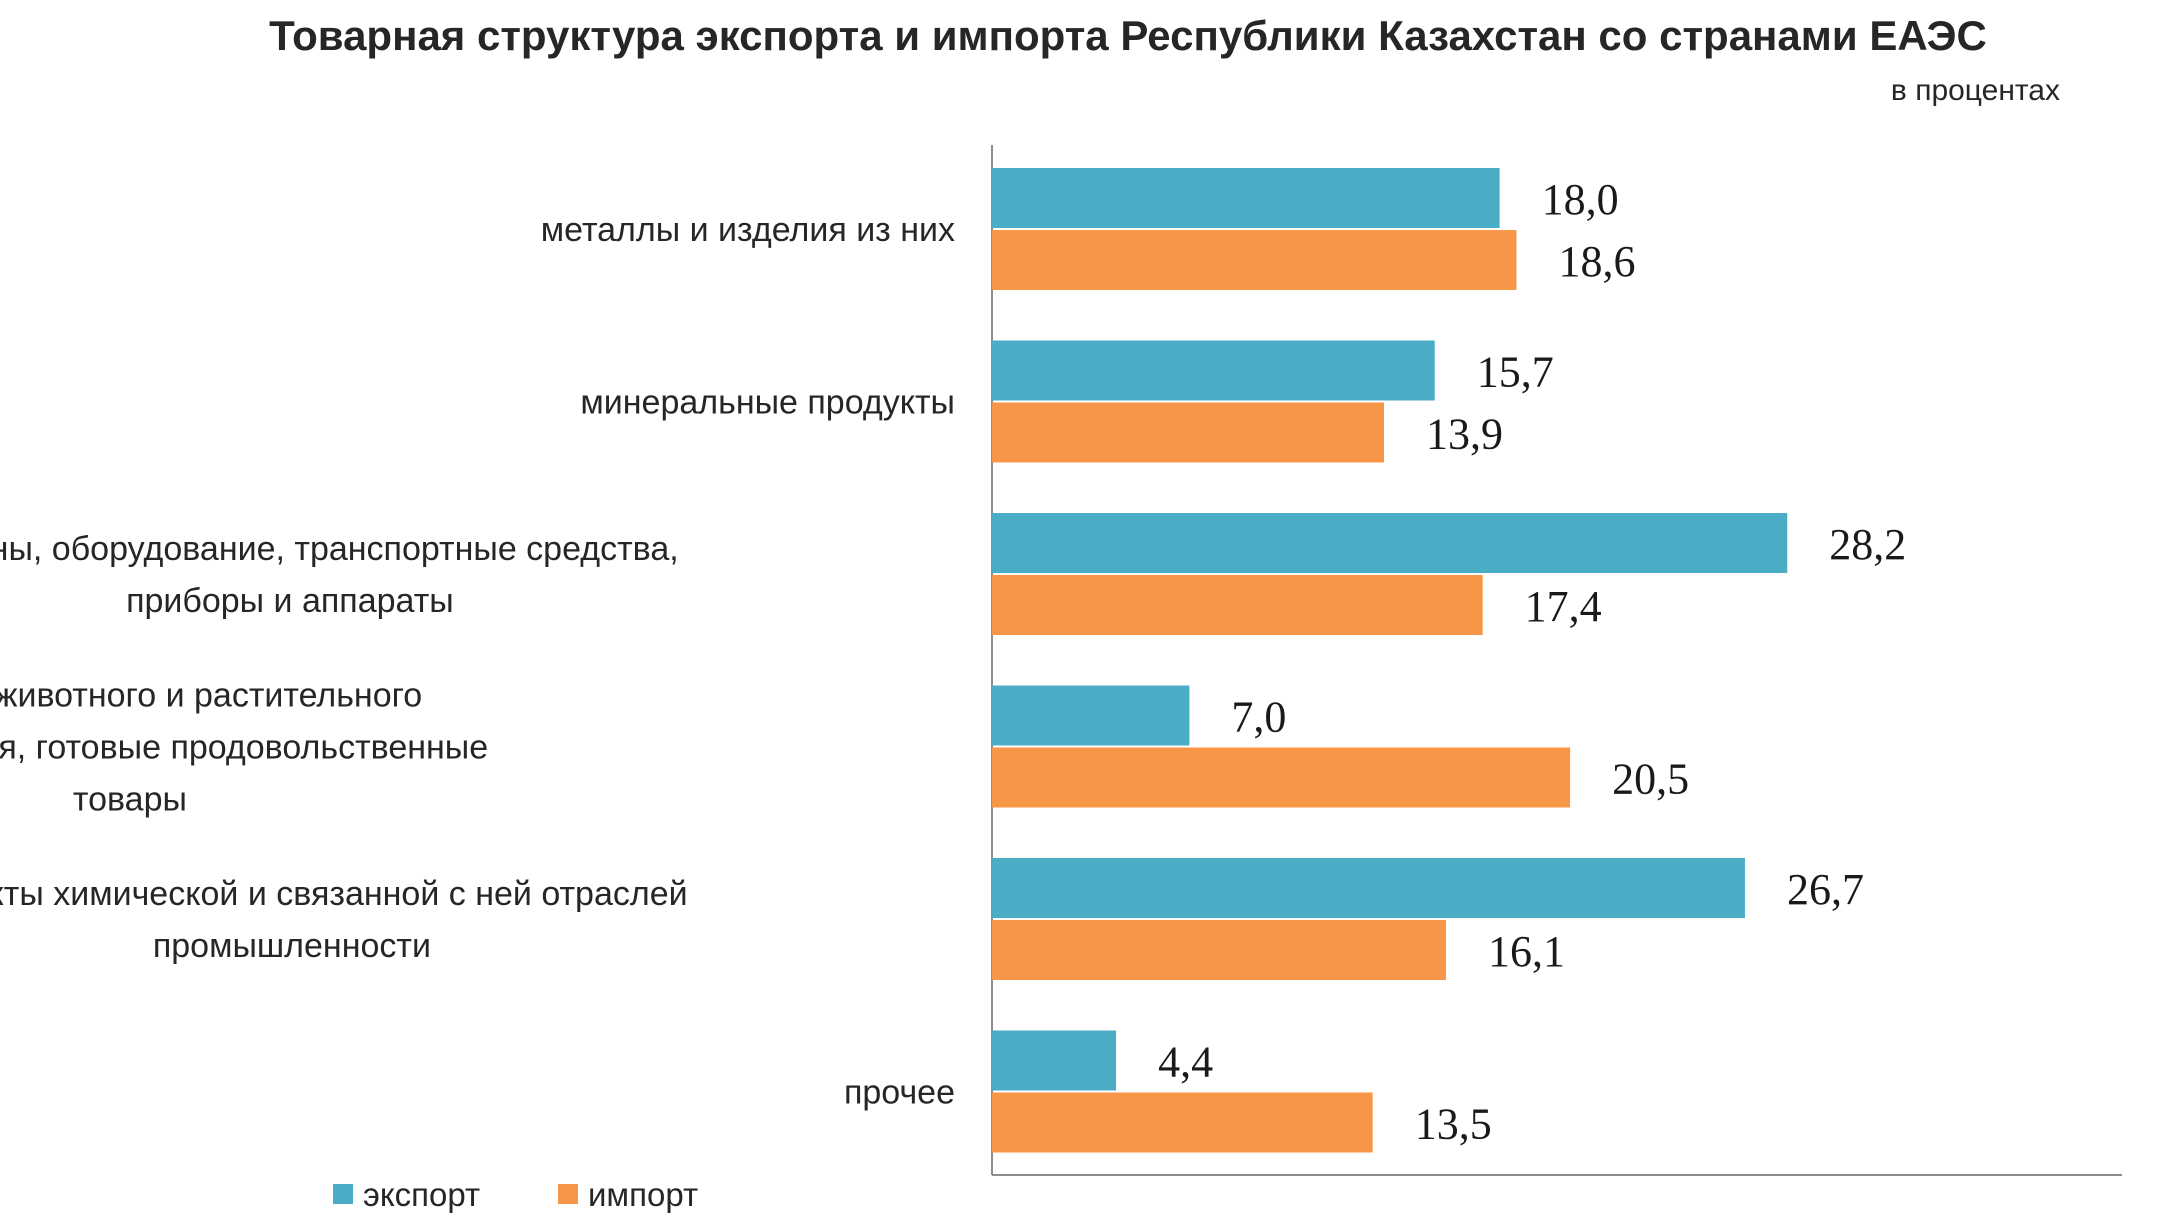  I want to click on category-label-line: происхождения, готовые продовольственные, so click(244, 748).